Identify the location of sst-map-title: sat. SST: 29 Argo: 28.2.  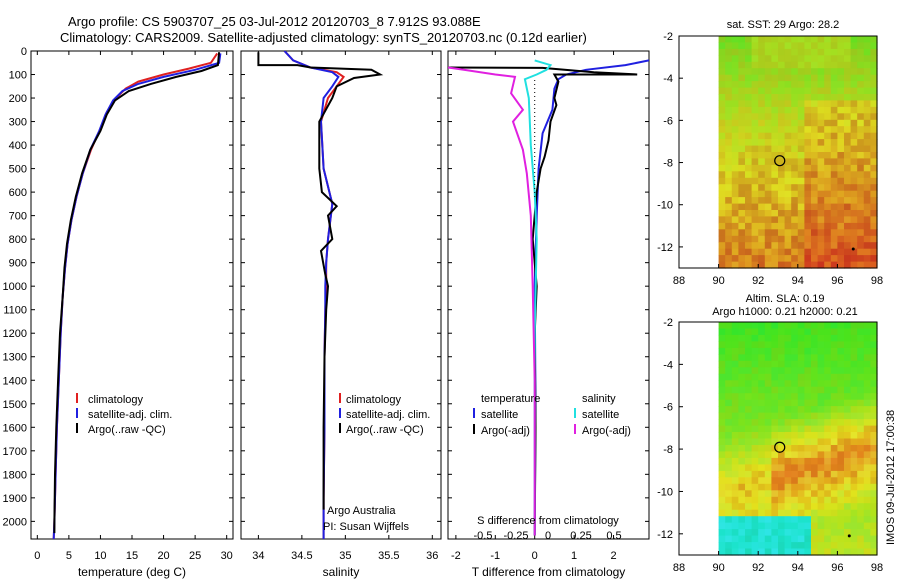
(783, 25).